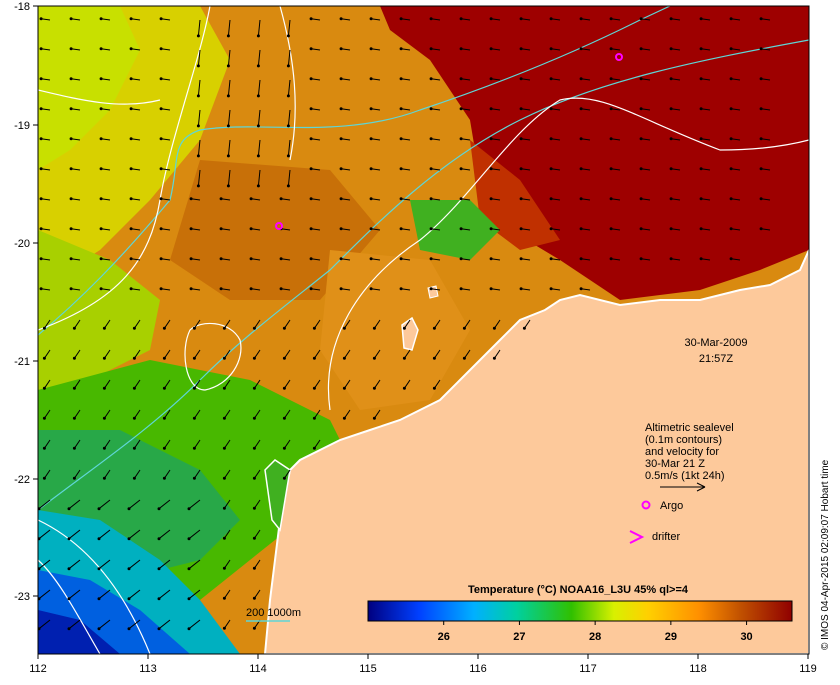  What do you see at coordinates (213, 356) in the screenshot?
I see `sealevel-contour-eddy` at bounding box center [213, 356].